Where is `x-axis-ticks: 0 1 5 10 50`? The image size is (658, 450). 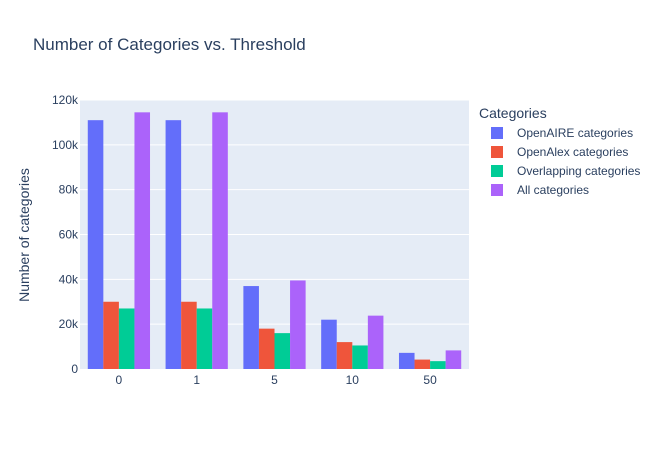
x-axis-ticks: 0 1 5 10 50 is located at coordinates (277, 380).